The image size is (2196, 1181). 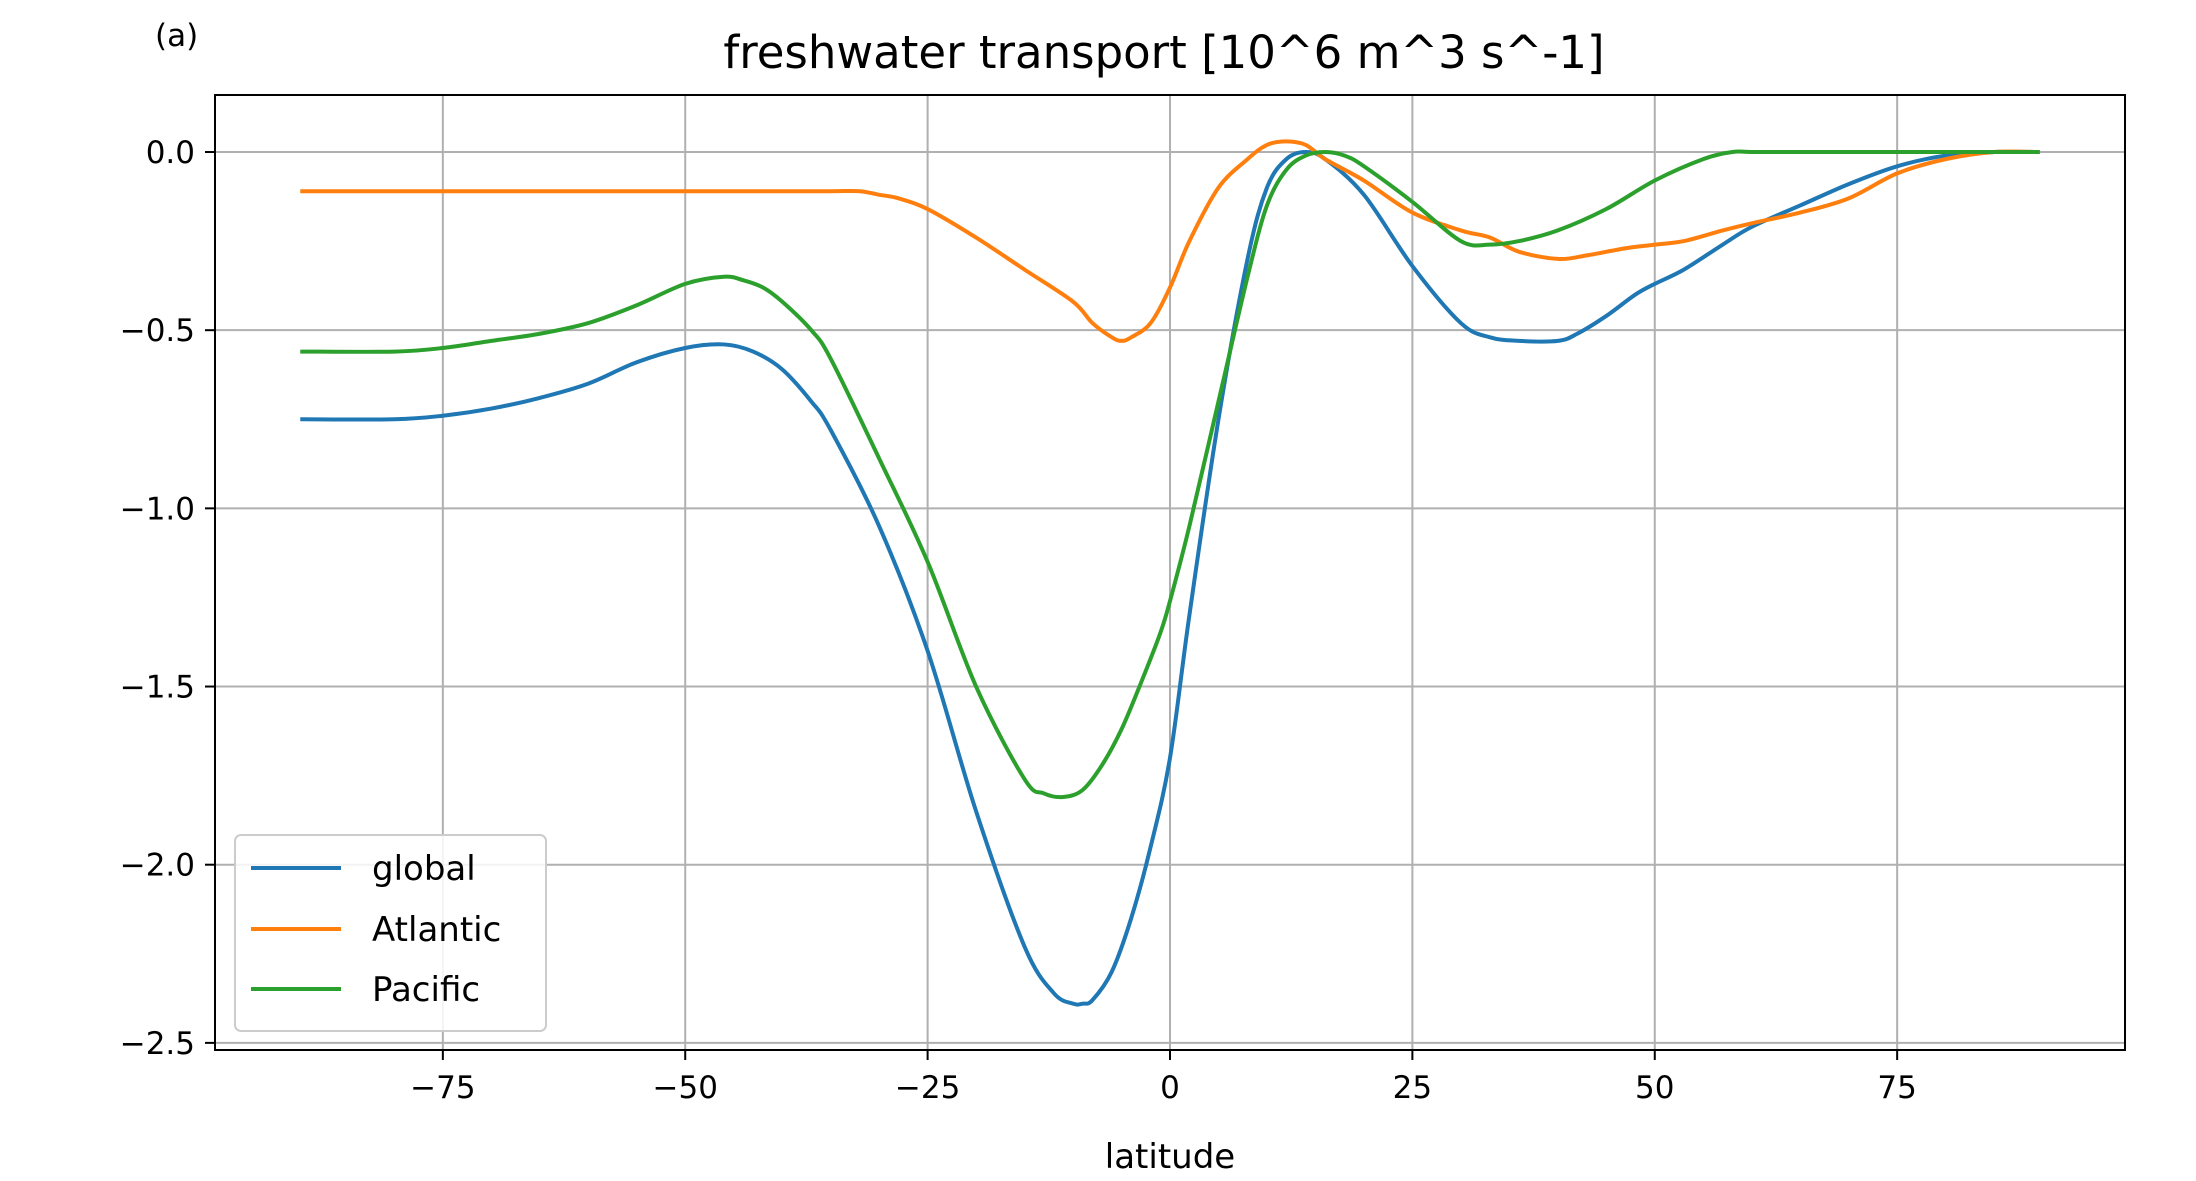 What do you see at coordinates (1163, 52) in the screenshot?
I see `chart-title: freshwater transport [10^6 m^3 s^-1]` at bounding box center [1163, 52].